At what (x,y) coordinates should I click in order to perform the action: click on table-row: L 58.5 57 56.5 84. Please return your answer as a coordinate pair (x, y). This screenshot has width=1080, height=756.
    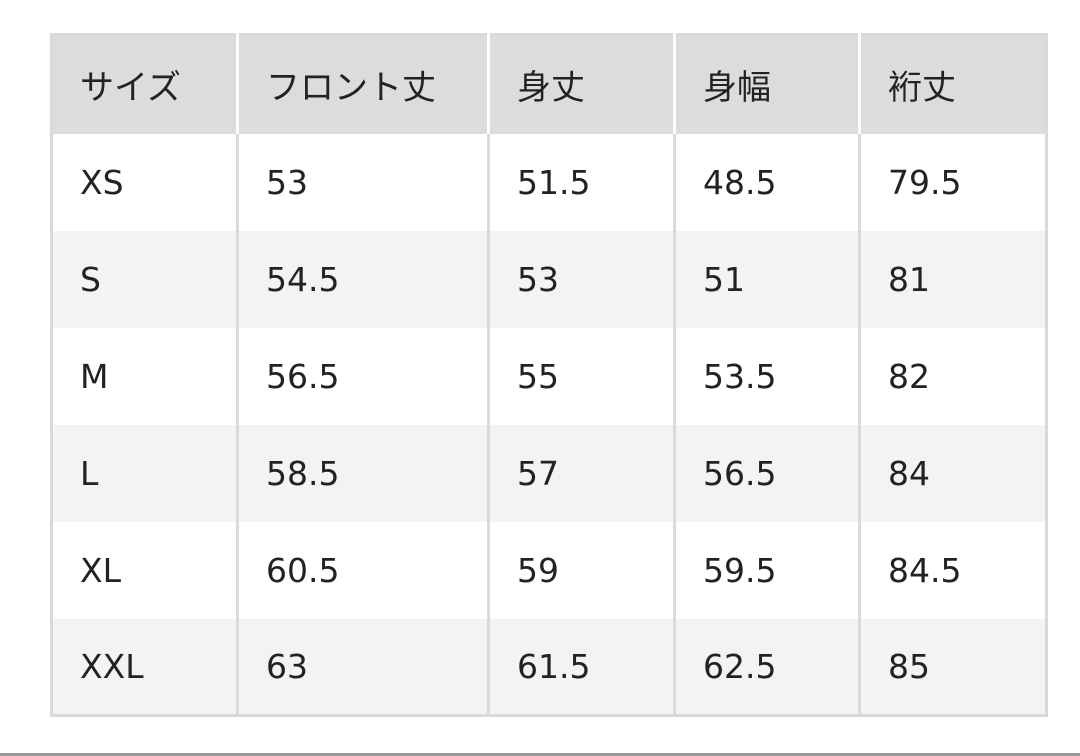
    Looking at the image, I should click on (549, 473).